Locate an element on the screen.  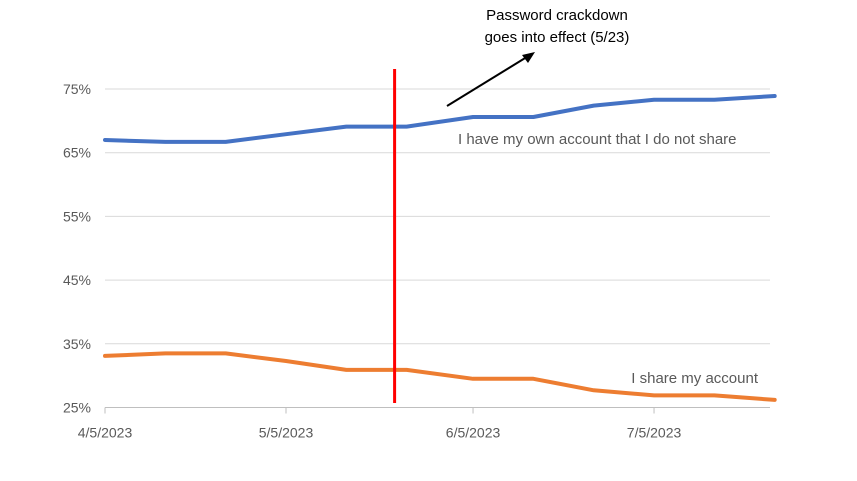
y-tick-label: 25% is located at coordinates (77, 408).